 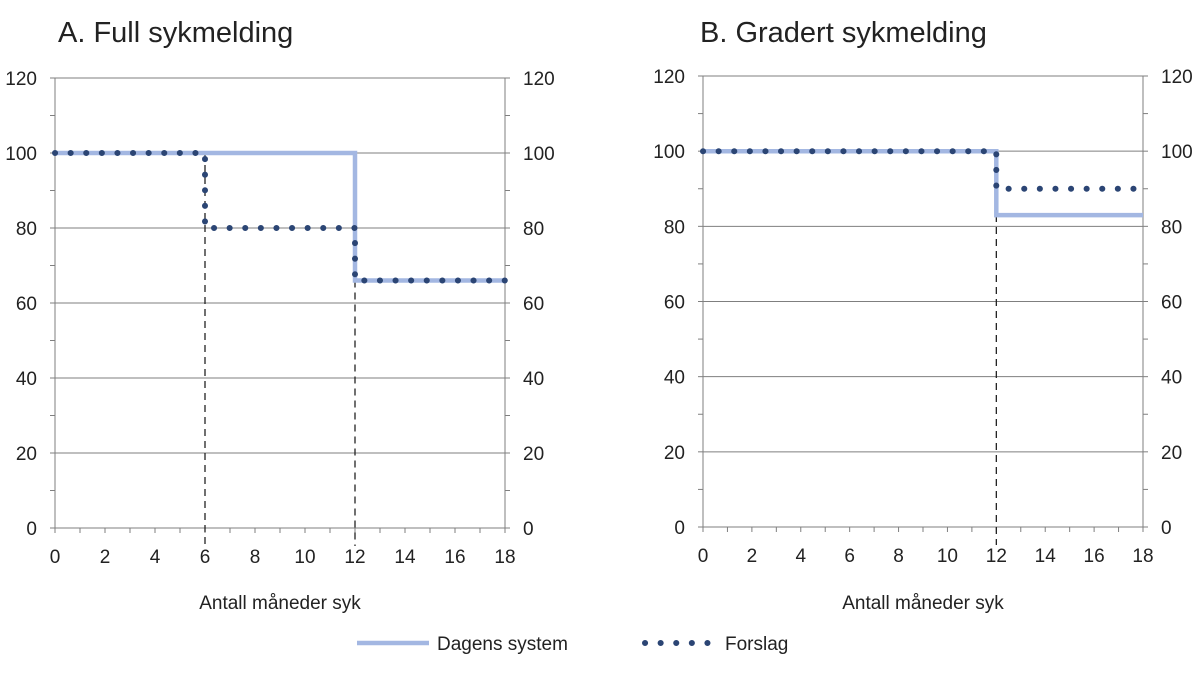 I want to click on y-tick-label-left-a-0: 0, so click(x=31, y=529).